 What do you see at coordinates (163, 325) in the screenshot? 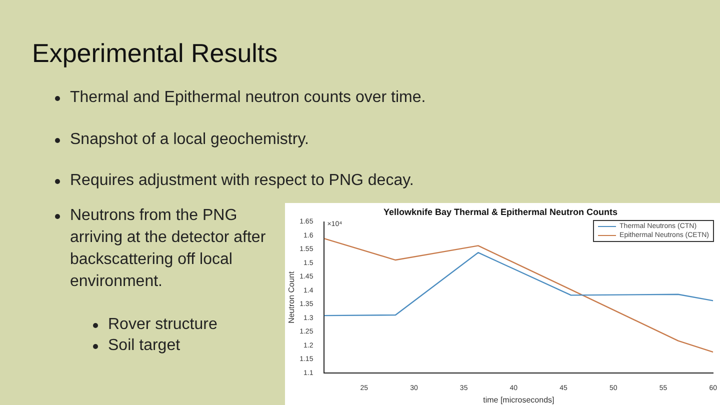
I see `text: Rover structure` at bounding box center [163, 325].